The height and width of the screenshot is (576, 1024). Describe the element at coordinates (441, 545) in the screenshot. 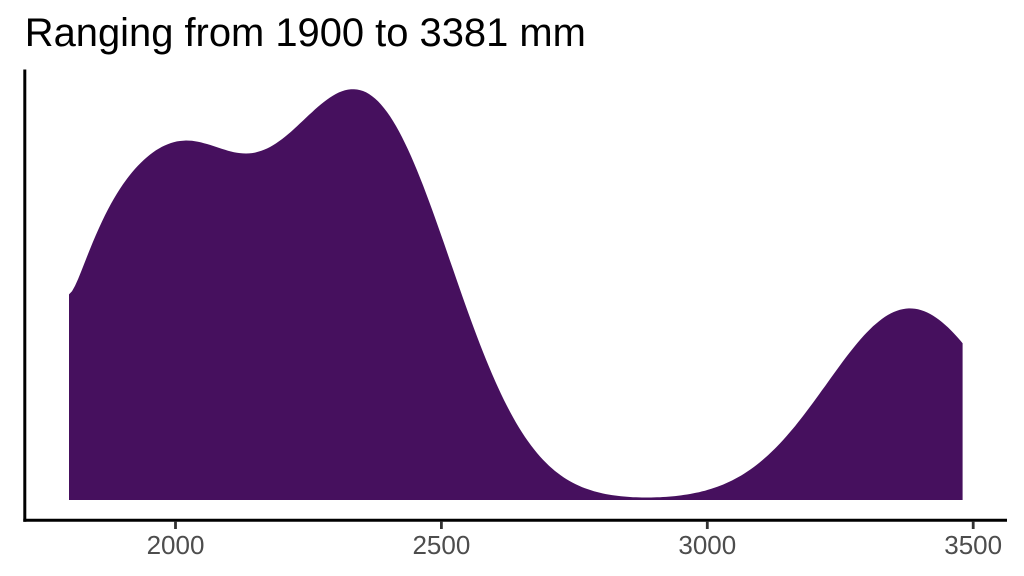

I see `svg-text: 2500` at that location.